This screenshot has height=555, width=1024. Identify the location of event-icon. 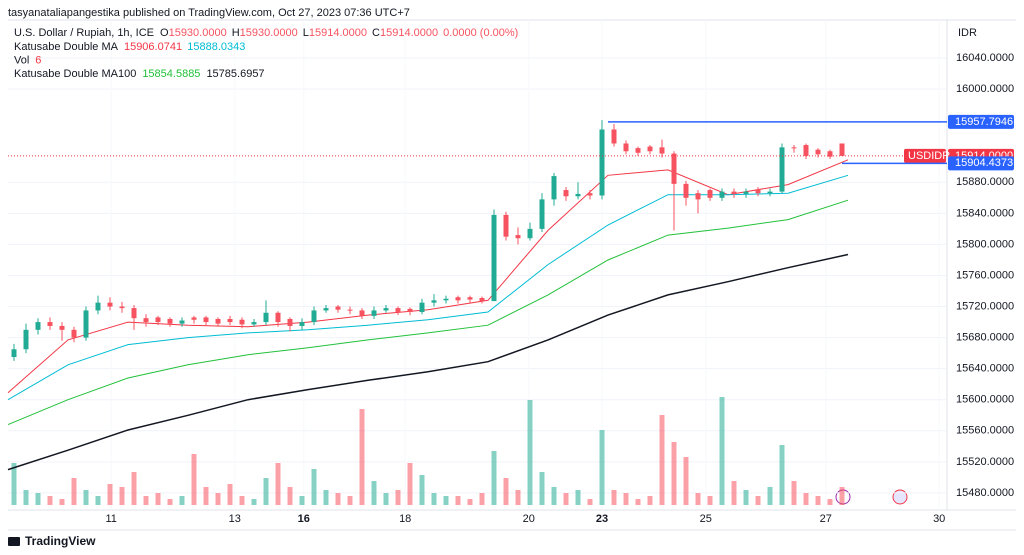
(900, 497).